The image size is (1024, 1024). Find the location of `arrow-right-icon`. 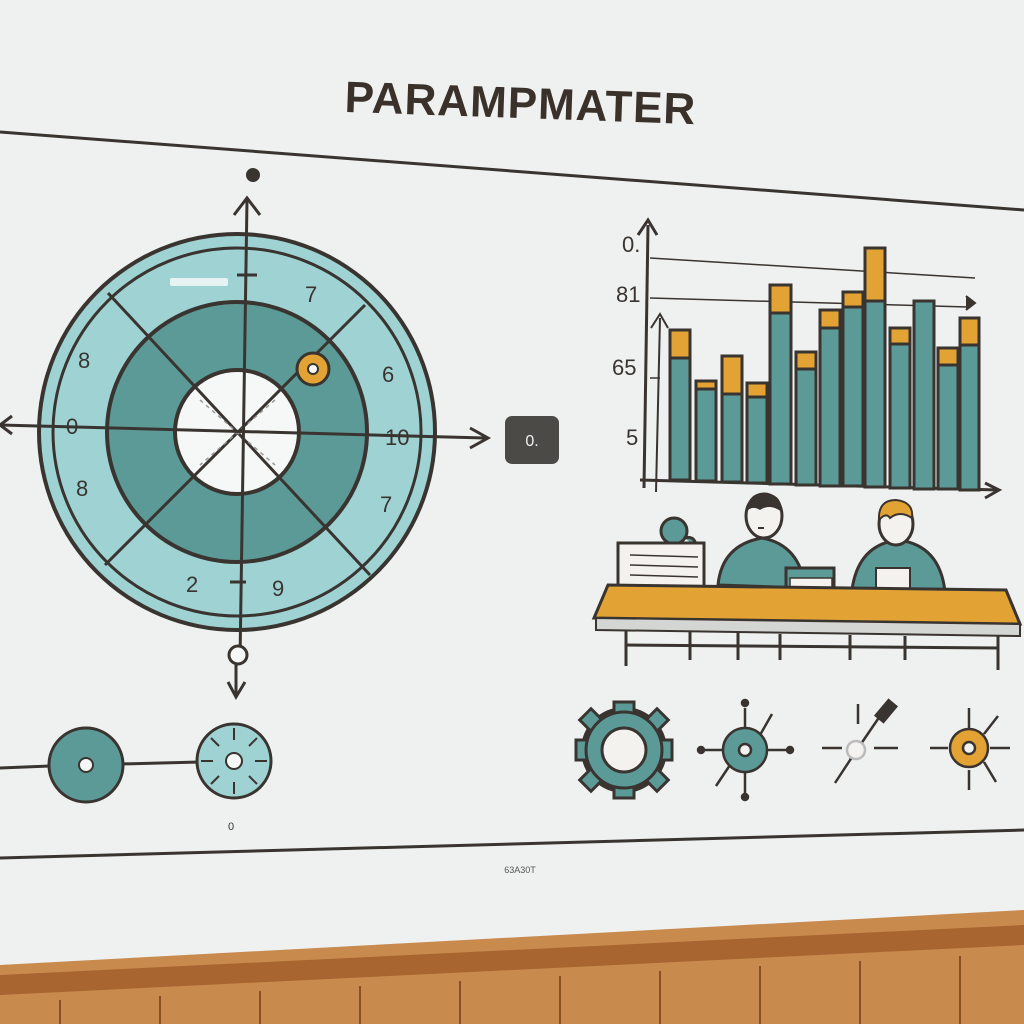

arrow-right-icon is located at coordinates (480, 438).